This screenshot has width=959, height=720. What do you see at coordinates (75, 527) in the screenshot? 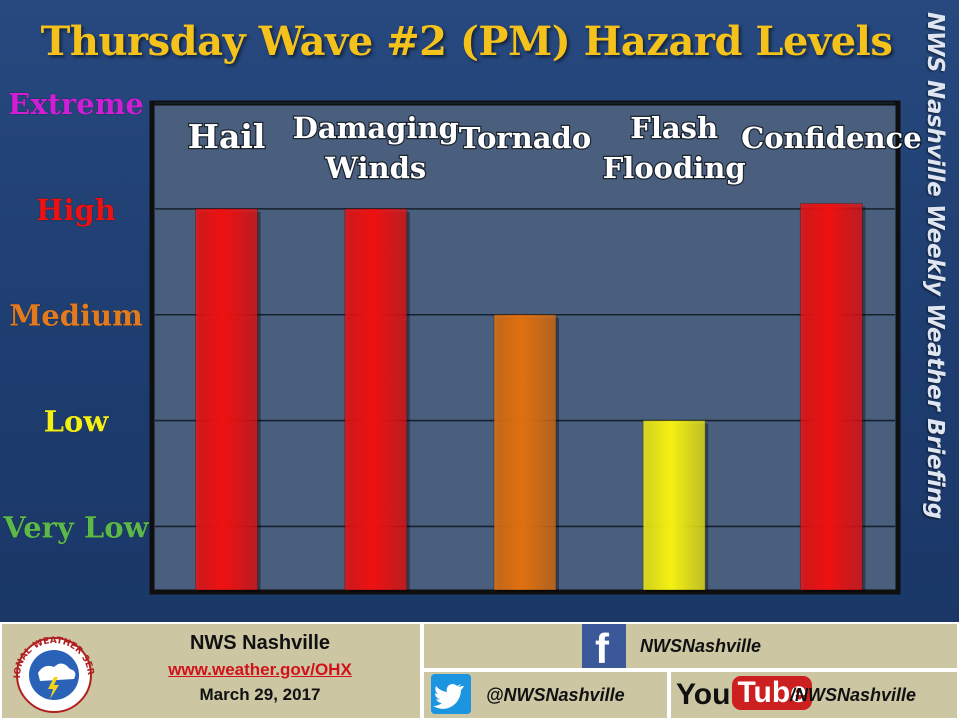
I see `level-label-very-low: Very Low` at bounding box center [75, 527].